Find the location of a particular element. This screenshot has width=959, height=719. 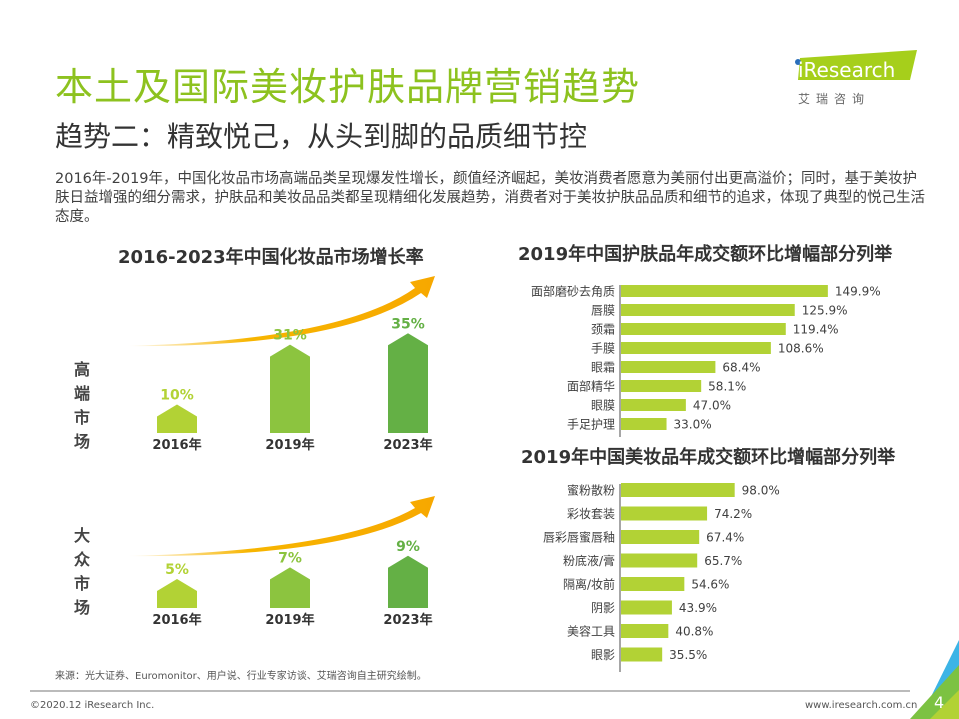

value-label: 67.4% is located at coordinates (725, 538).